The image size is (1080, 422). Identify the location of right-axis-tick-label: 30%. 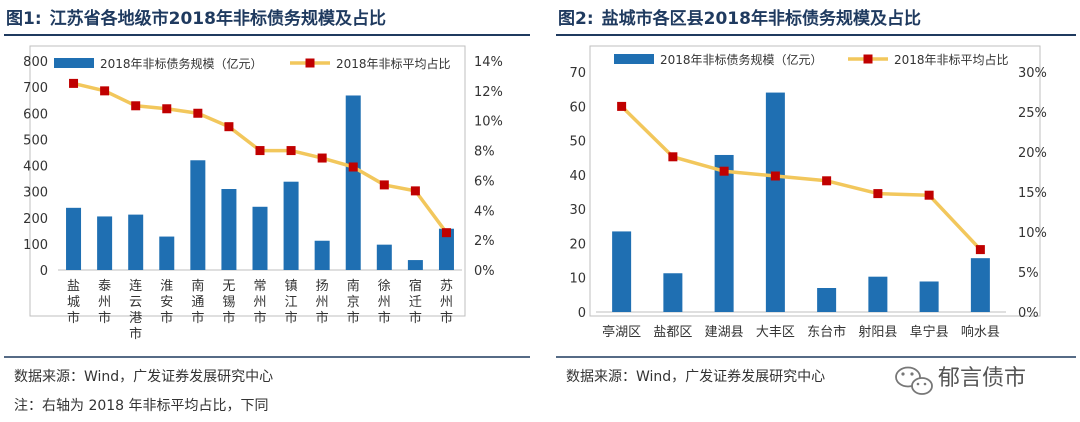
(1032, 73).